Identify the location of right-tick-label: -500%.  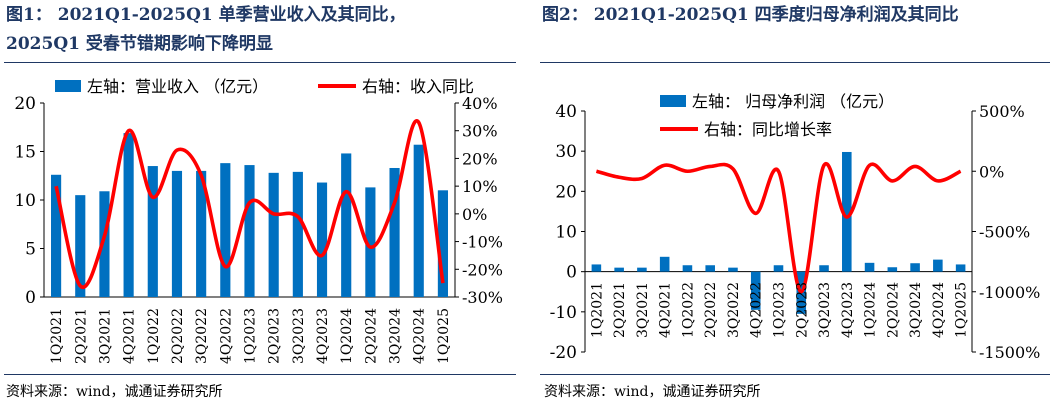
(1004, 232).